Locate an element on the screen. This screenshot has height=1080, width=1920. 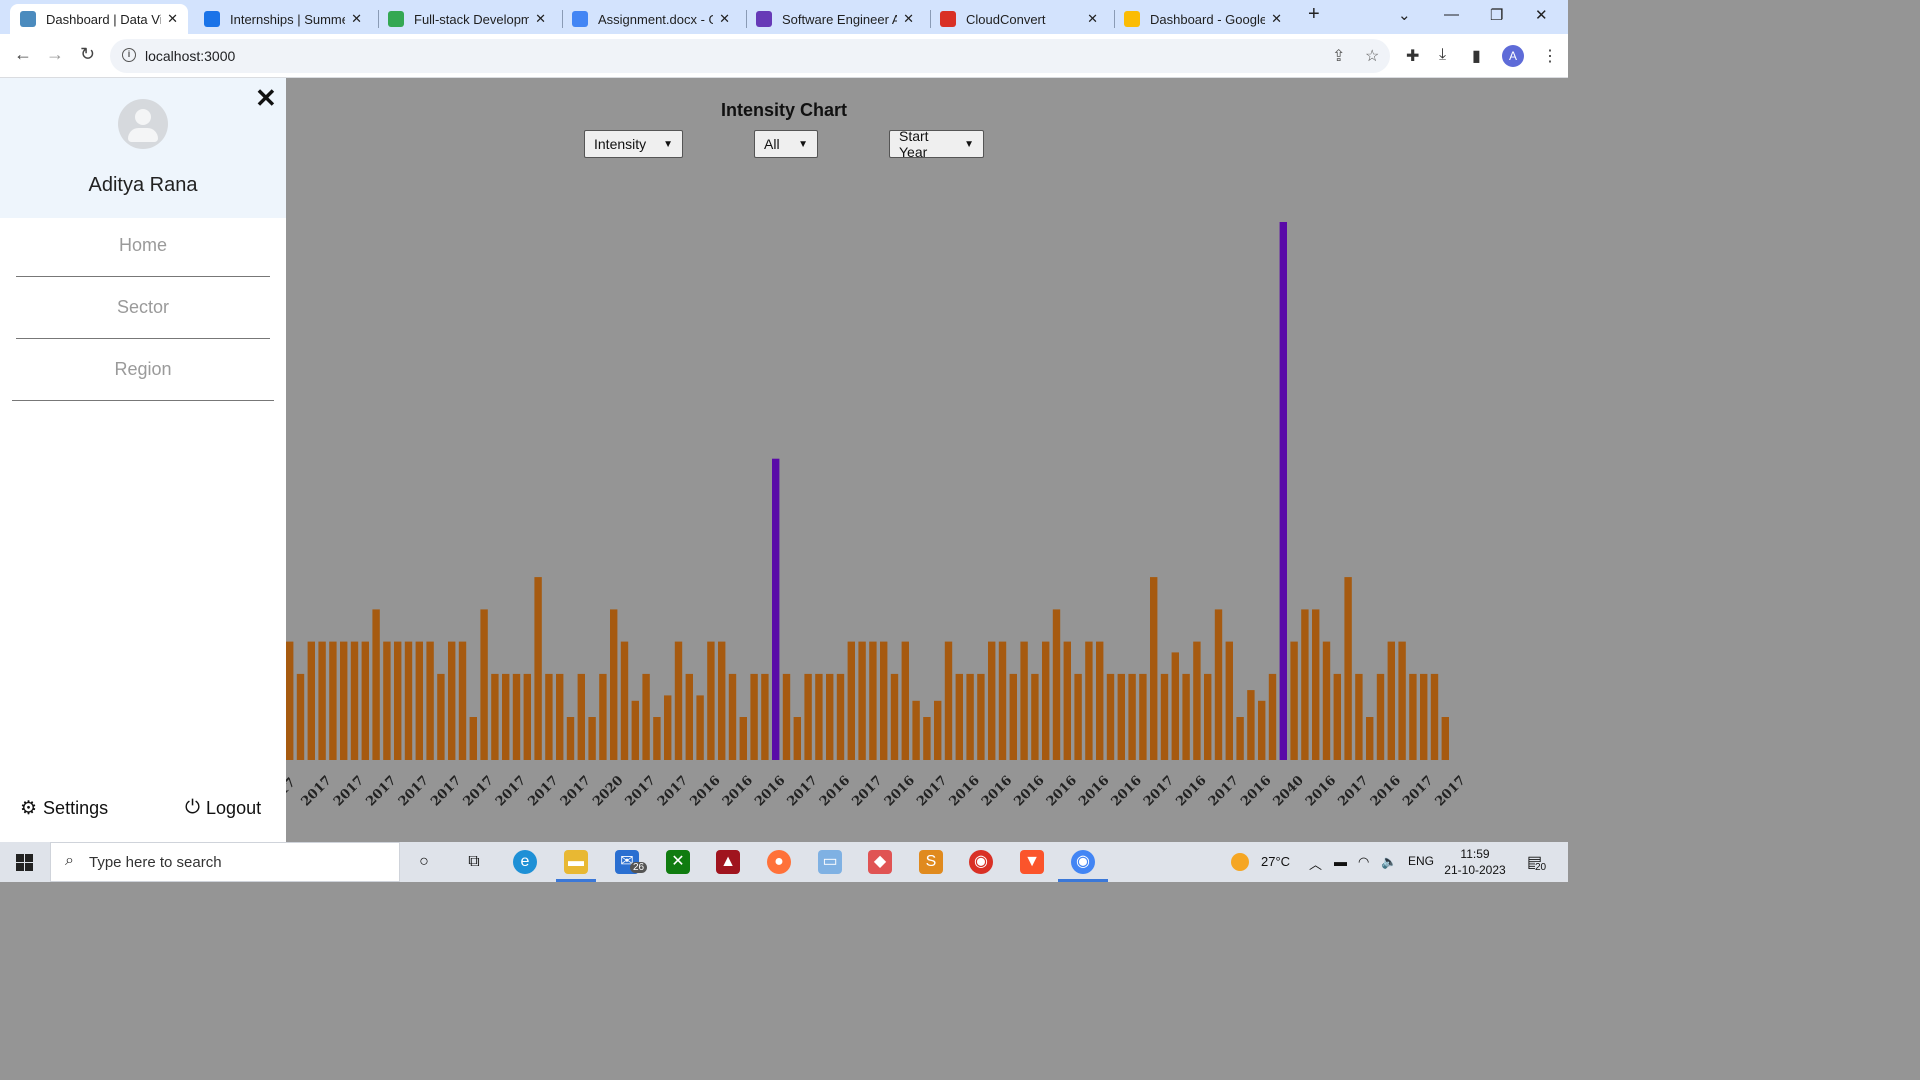
minimize-icon: — is located at coordinates (1451, 14).